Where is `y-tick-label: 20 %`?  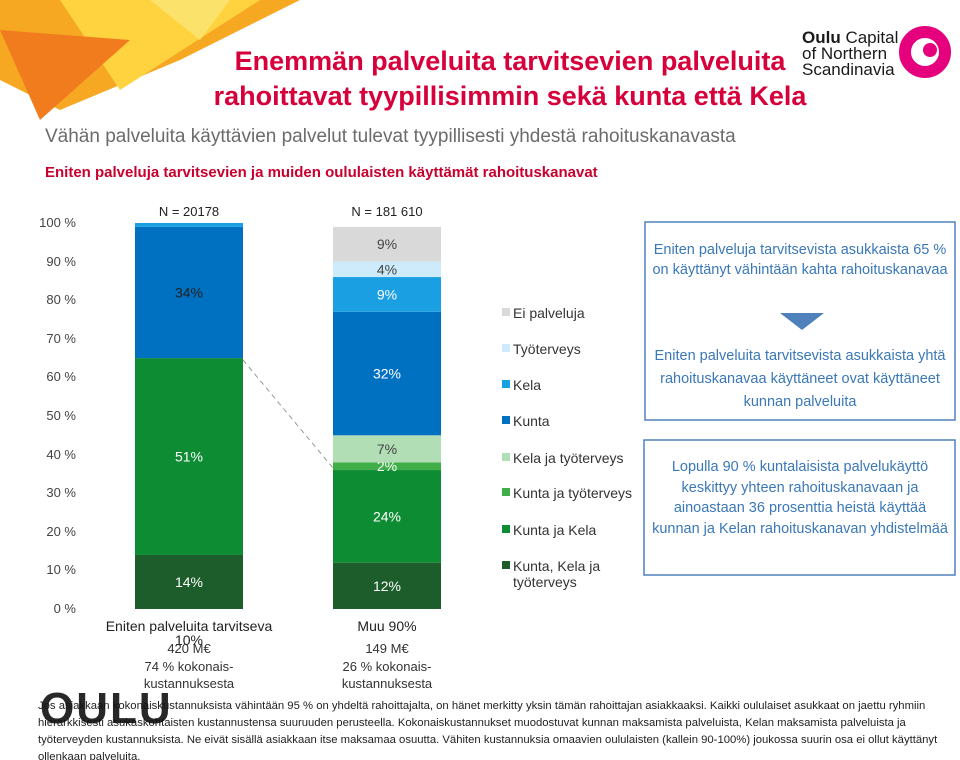
y-tick-label: 20 % is located at coordinates (61, 531).